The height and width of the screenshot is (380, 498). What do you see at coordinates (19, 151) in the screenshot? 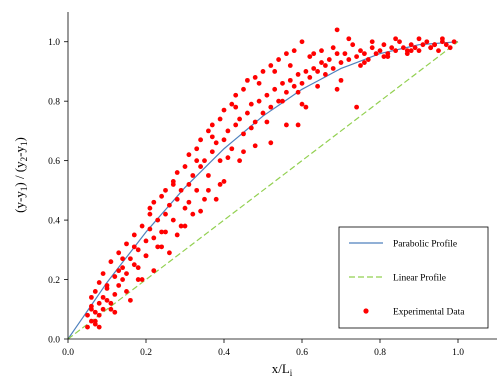
I see `y-label-part: -y` at bounding box center [19, 151].